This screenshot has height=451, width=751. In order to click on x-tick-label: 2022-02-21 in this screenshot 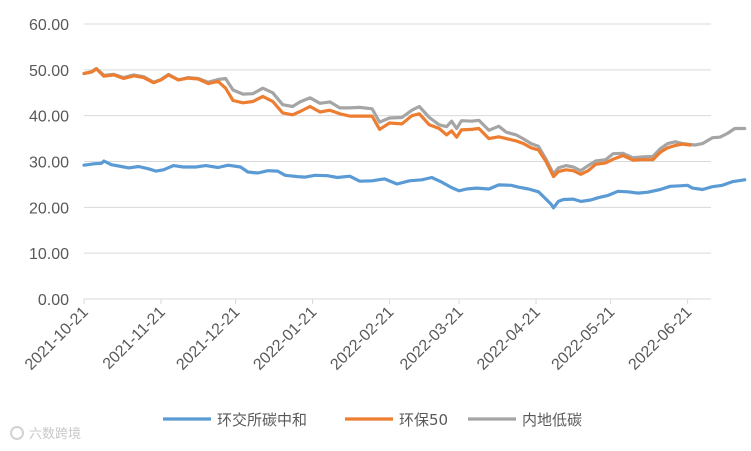, I will do `click(362, 339)`.